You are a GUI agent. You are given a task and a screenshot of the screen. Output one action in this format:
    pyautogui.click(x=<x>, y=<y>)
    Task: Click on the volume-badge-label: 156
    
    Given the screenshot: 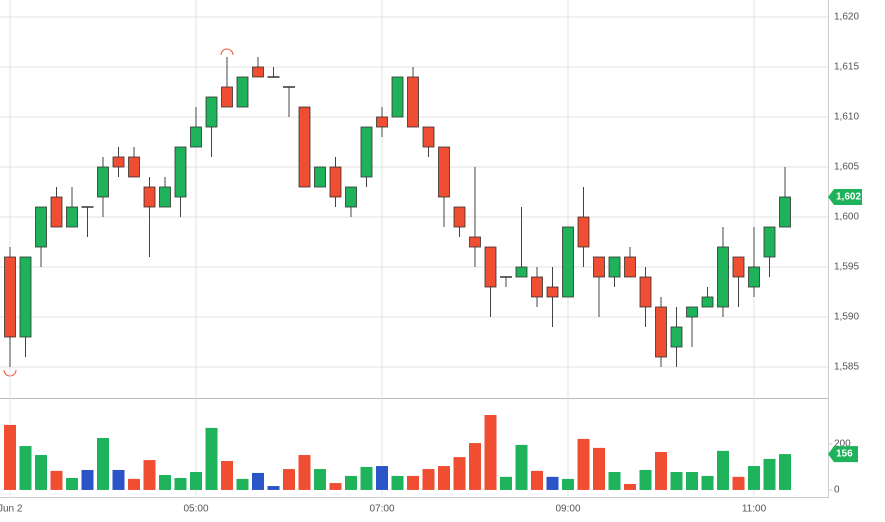 What is the action you would take?
    pyautogui.click(x=844, y=454)
    